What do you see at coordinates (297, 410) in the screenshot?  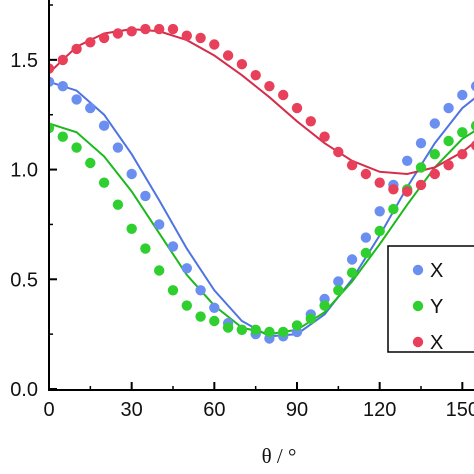 I see `x-tick-label: 90` at bounding box center [297, 410].